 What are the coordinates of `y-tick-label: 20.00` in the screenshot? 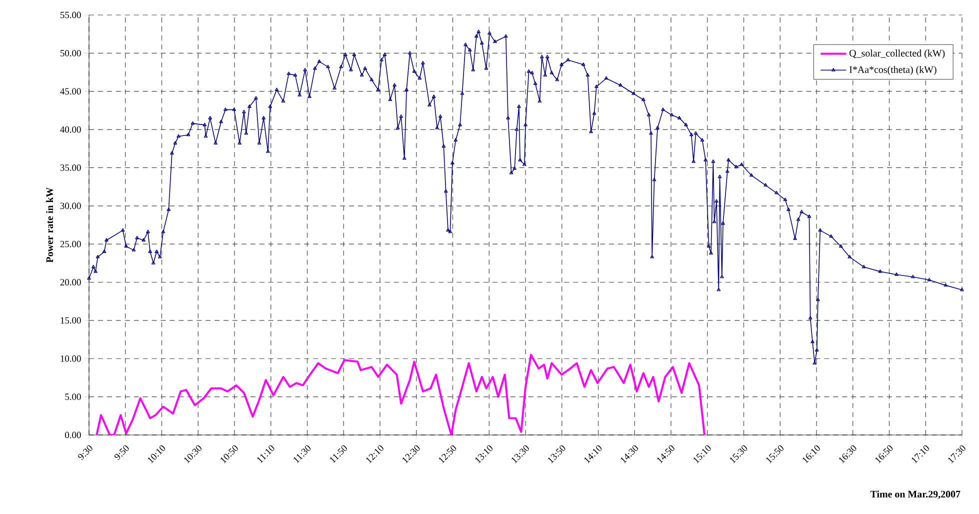 It's located at (70, 282).